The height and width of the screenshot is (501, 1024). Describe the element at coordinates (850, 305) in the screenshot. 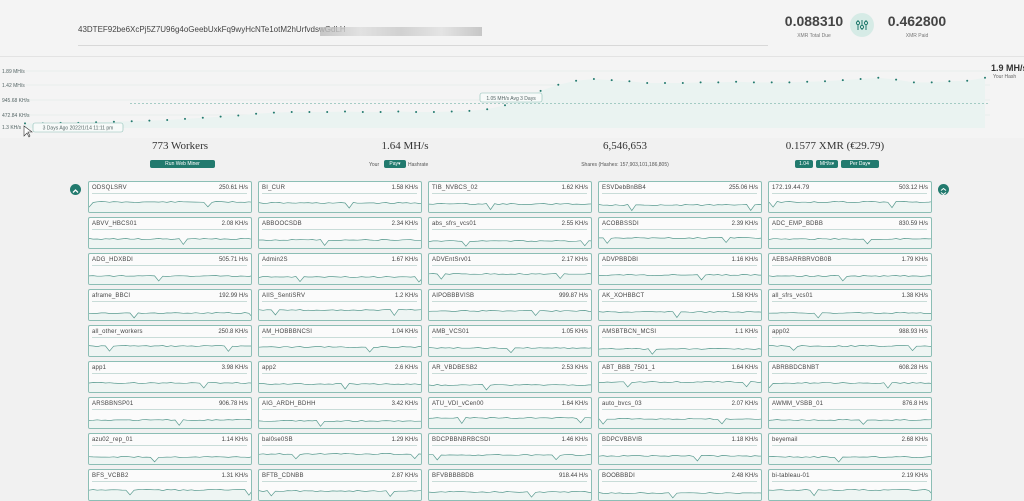

I see `worker-tile: all_sfrs_vcs01 1.38 KH/s` at that location.